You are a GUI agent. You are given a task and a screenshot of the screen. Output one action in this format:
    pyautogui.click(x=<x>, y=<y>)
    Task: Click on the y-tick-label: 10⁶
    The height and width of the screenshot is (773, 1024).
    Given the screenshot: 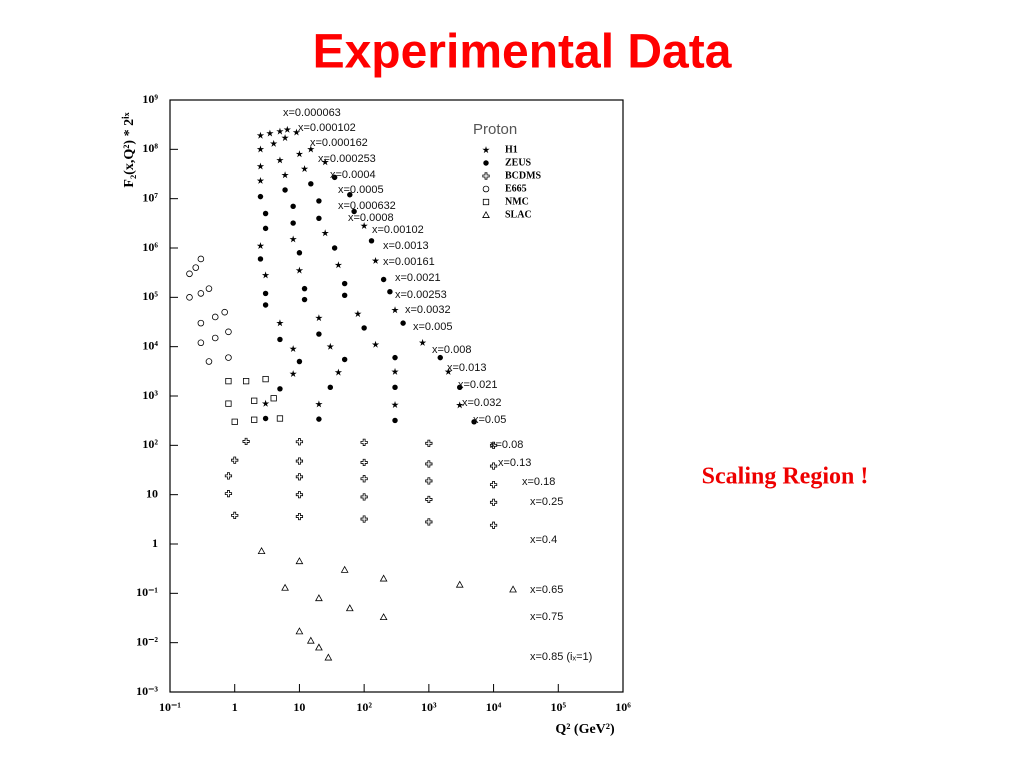 What is the action you would take?
    pyautogui.click(x=150, y=247)
    